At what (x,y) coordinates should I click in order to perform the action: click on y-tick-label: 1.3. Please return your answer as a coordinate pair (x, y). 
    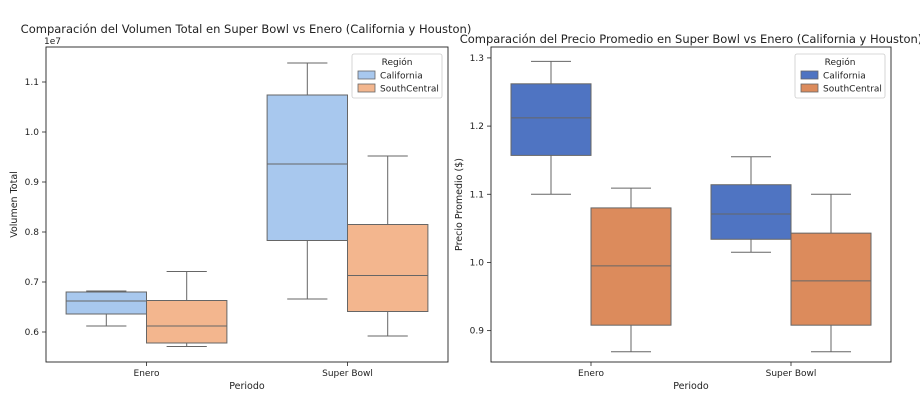
    Looking at the image, I should click on (477, 59).